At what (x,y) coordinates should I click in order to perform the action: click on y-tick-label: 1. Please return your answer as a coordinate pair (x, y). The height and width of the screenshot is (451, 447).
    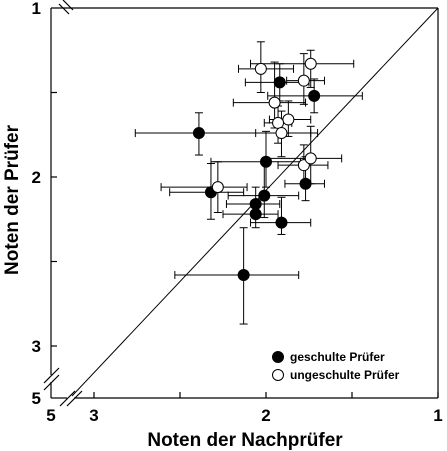
    Looking at the image, I should click on (36, 9).